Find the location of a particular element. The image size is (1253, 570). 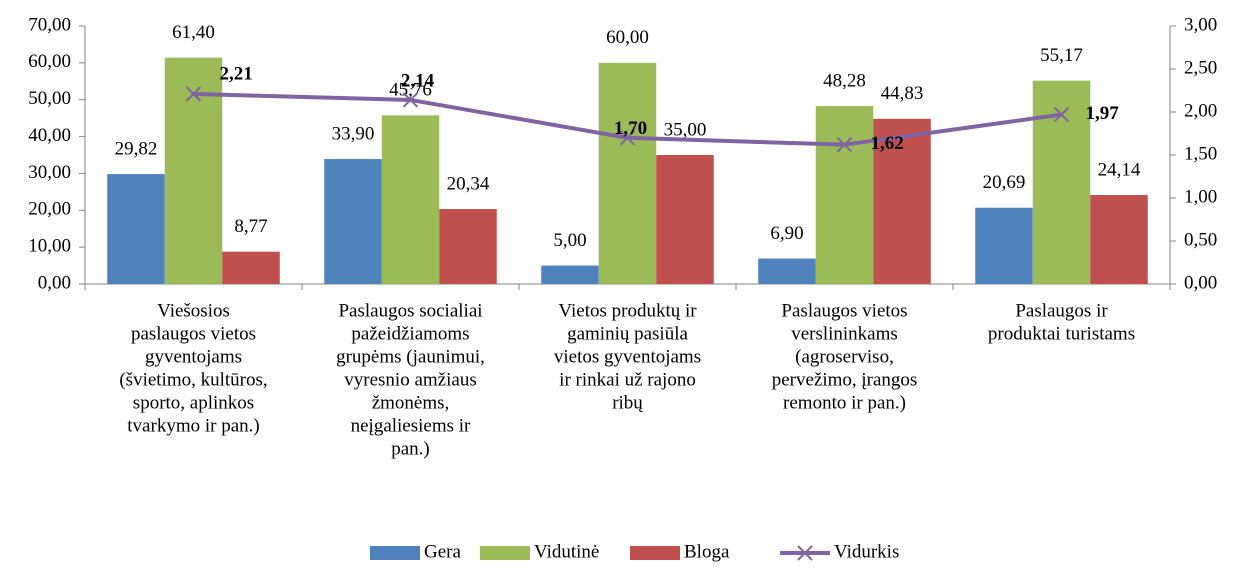

y2-tick-label: 1,00 is located at coordinates (1200, 196).